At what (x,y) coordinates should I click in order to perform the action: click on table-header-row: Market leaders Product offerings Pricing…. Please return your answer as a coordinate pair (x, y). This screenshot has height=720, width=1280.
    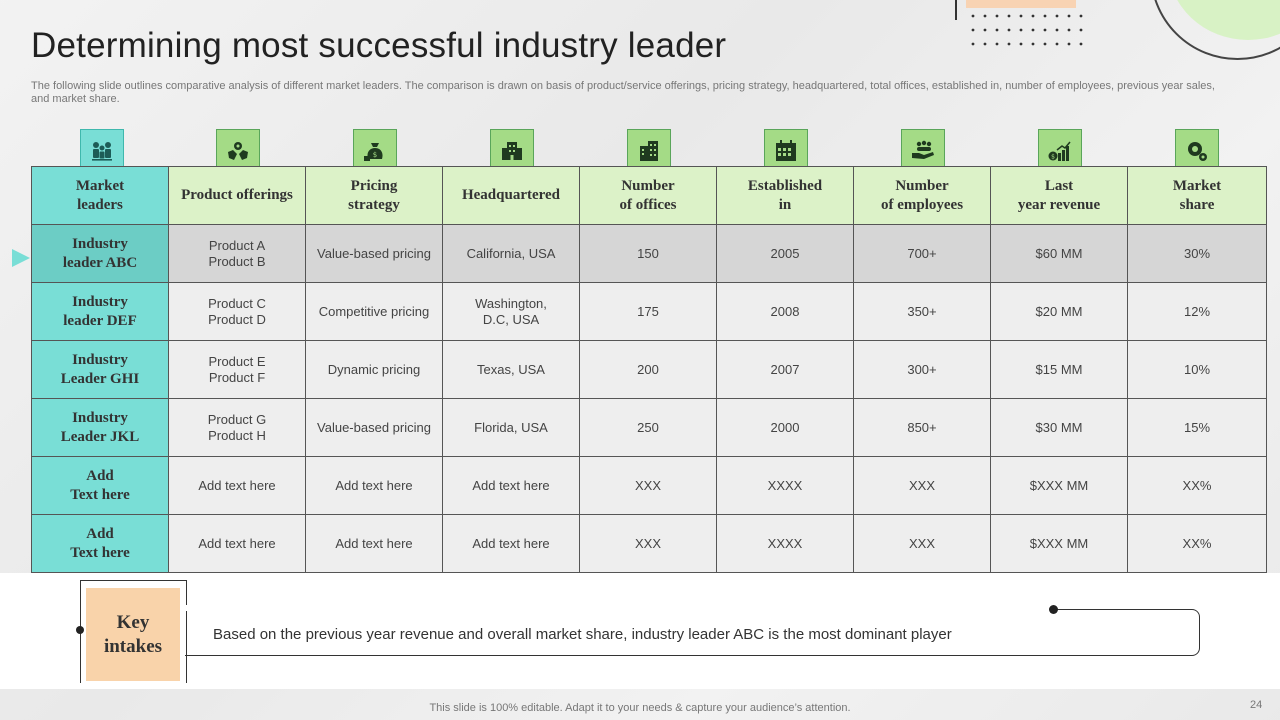
    Looking at the image, I should click on (649, 195).